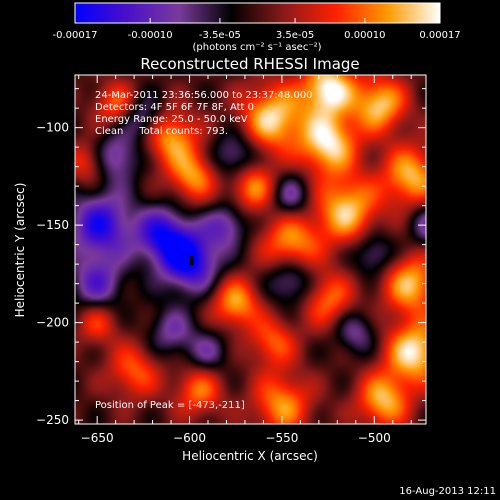  What do you see at coordinates (97, 438) in the screenshot?
I see `x-tick-label: −650` at bounding box center [97, 438].